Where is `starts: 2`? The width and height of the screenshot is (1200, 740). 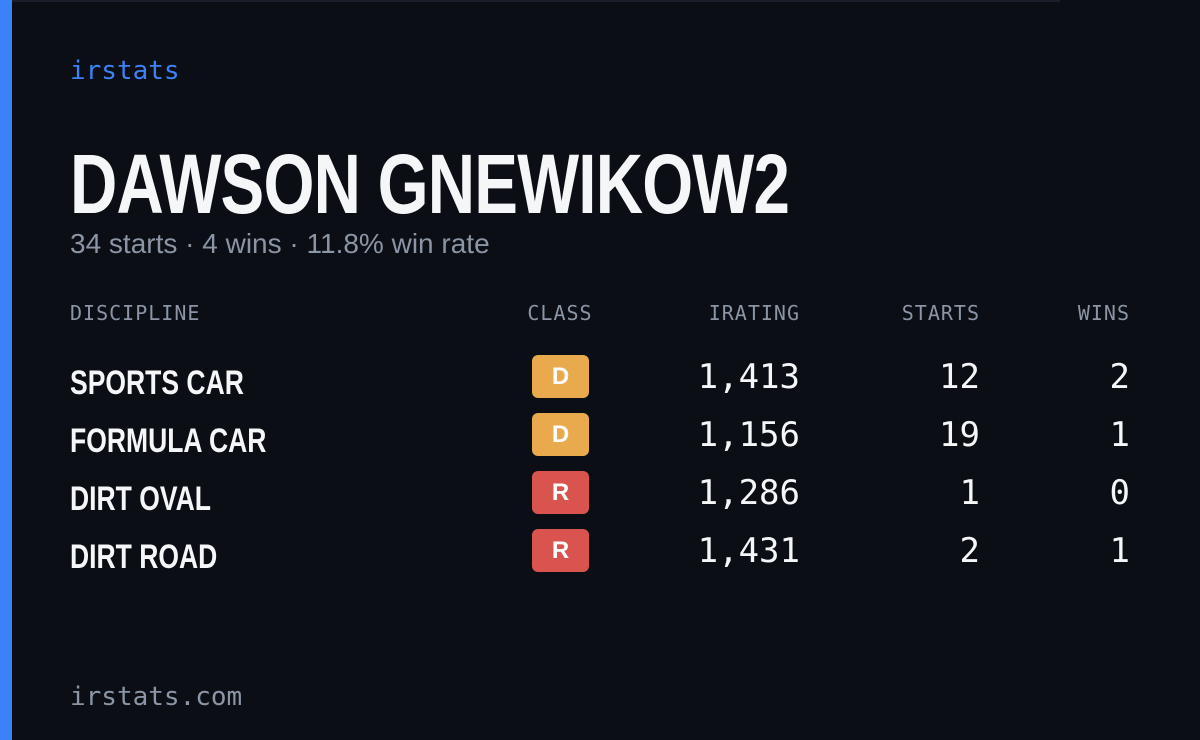
starts: 2 is located at coordinates (969, 551).